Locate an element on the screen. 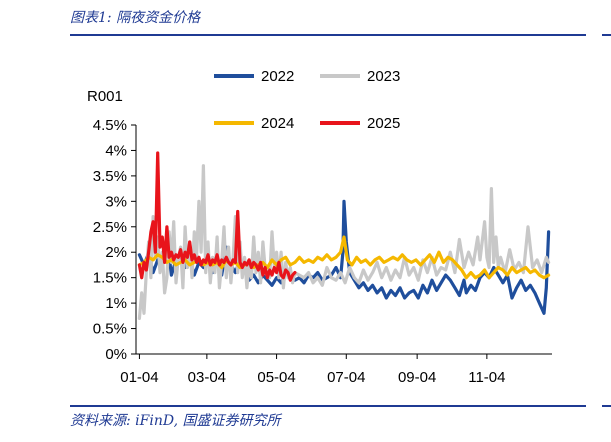  y-tick-label: 0.5% is located at coordinates (110, 329).